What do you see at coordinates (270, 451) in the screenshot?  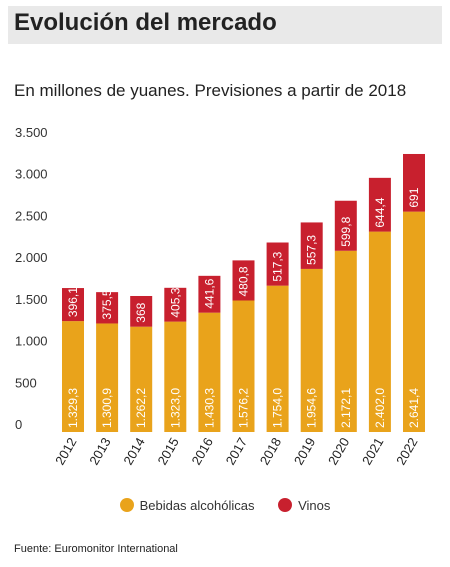 I see `x-tick-label: 2018` at bounding box center [270, 451].